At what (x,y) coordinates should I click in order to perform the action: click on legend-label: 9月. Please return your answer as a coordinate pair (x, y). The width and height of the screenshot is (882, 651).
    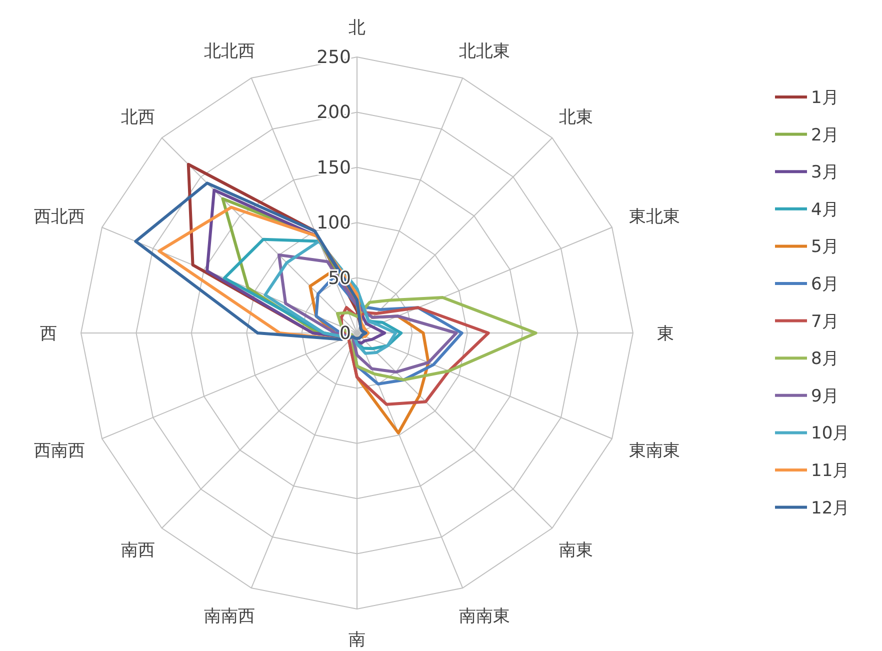
    Looking at the image, I should click on (825, 396).